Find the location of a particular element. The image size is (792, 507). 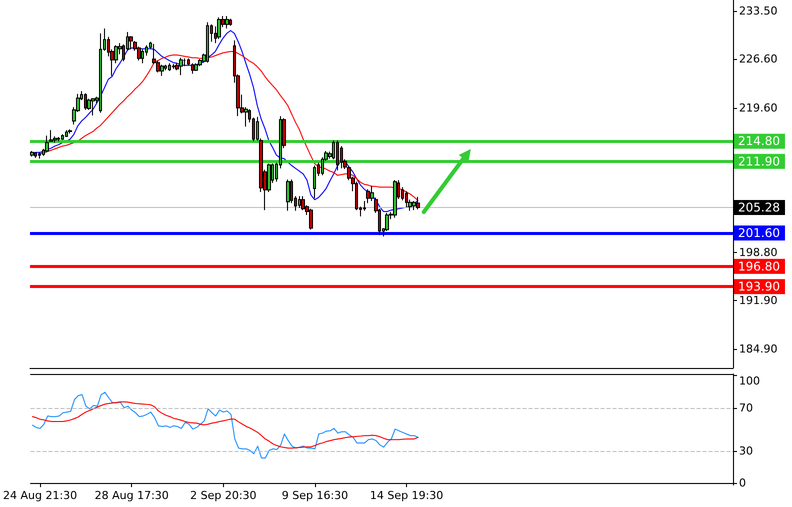

y-tick-label: 70 is located at coordinates (746, 407).